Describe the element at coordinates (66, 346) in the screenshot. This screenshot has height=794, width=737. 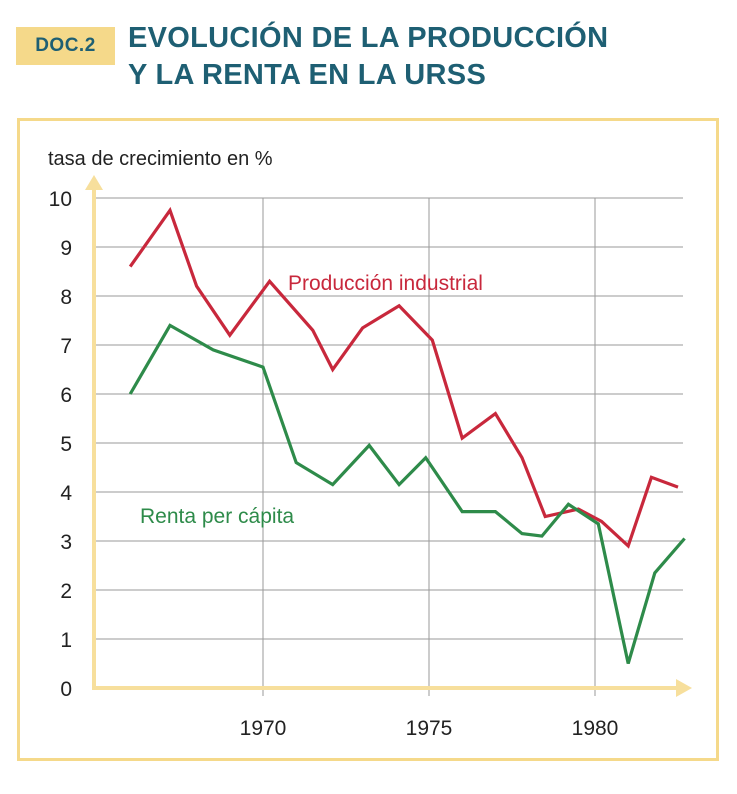
I see `y-tick-label: 7` at that location.